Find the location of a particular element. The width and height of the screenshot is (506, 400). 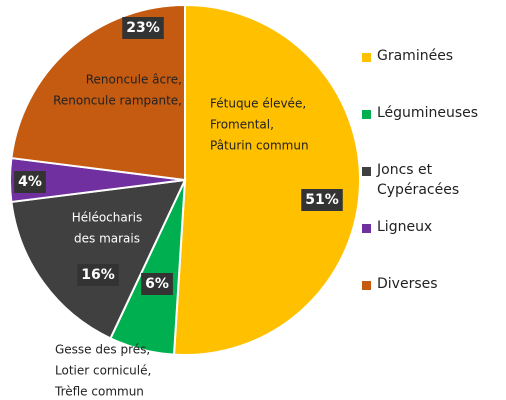

slice-note: Fromental, is located at coordinates (242, 125).